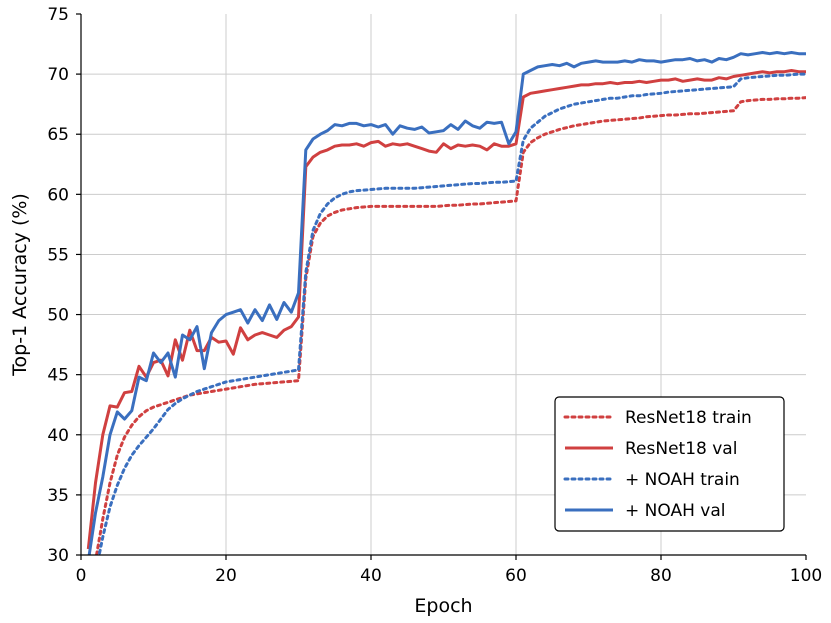 This screenshot has width=831, height=623. Describe the element at coordinates (81, 576) in the screenshot. I see `x-tick-label: 0` at that location.